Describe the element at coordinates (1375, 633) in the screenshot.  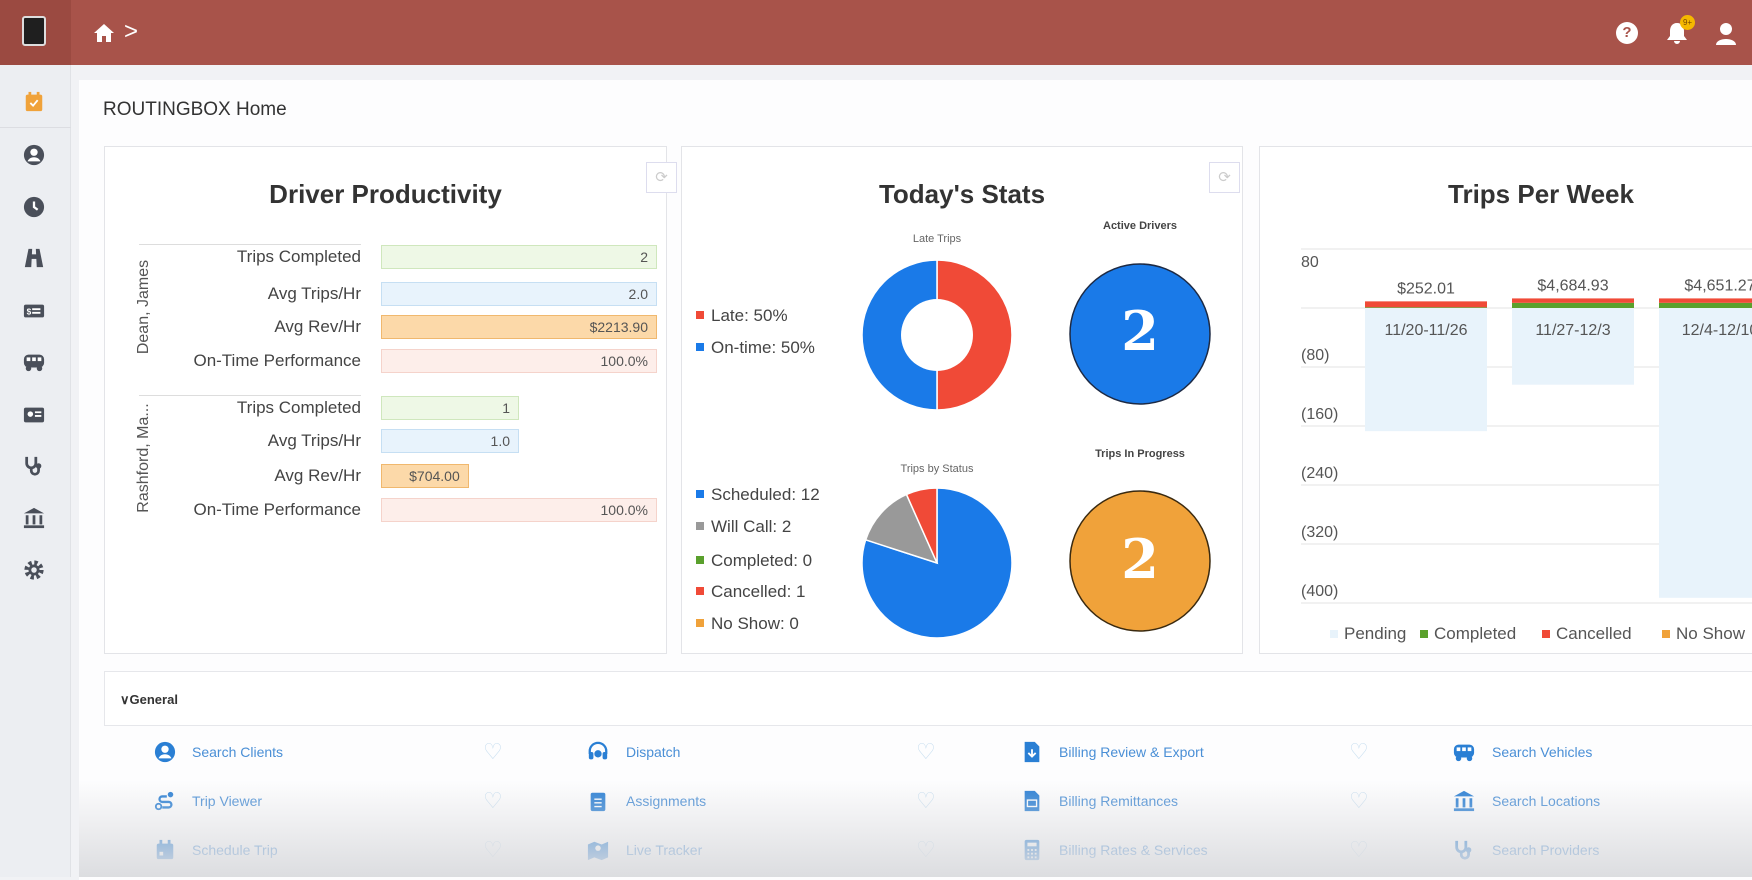
I see `legend-label: Pending` at that location.